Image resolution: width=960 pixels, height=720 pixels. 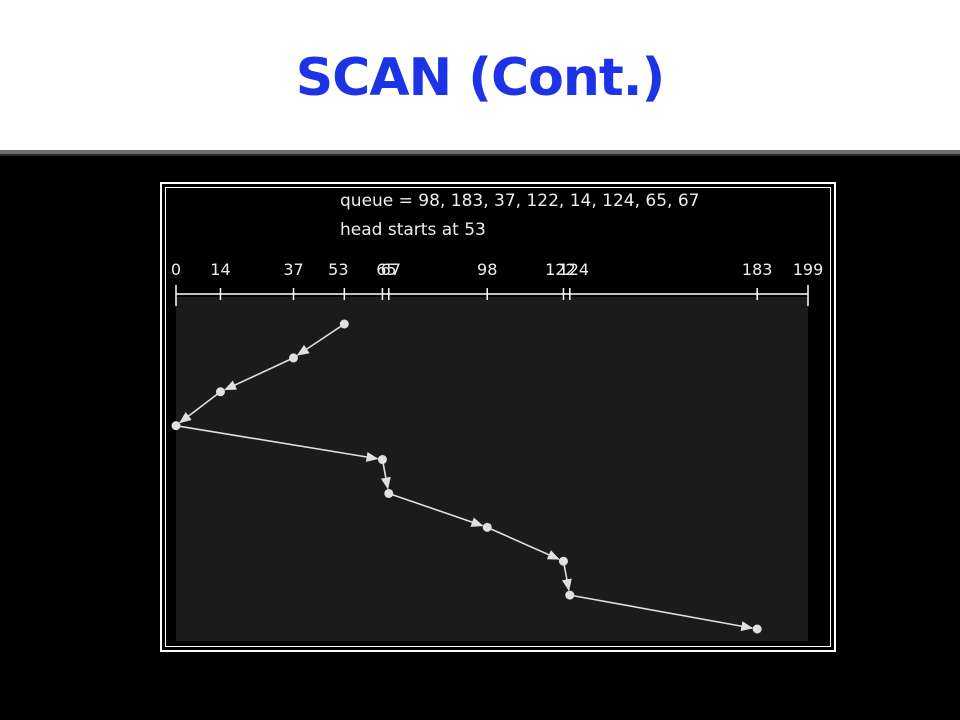 What do you see at coordinates (480, 155) in the screenshot?
I see `title-divider-shadow` at bounding box center [480, 155].